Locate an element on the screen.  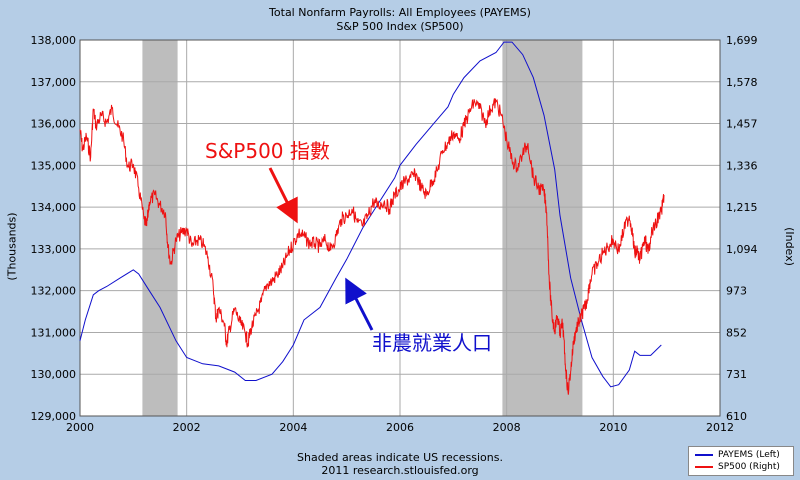
right-tick-label: 1,215 is located at coordinates (742, 207).